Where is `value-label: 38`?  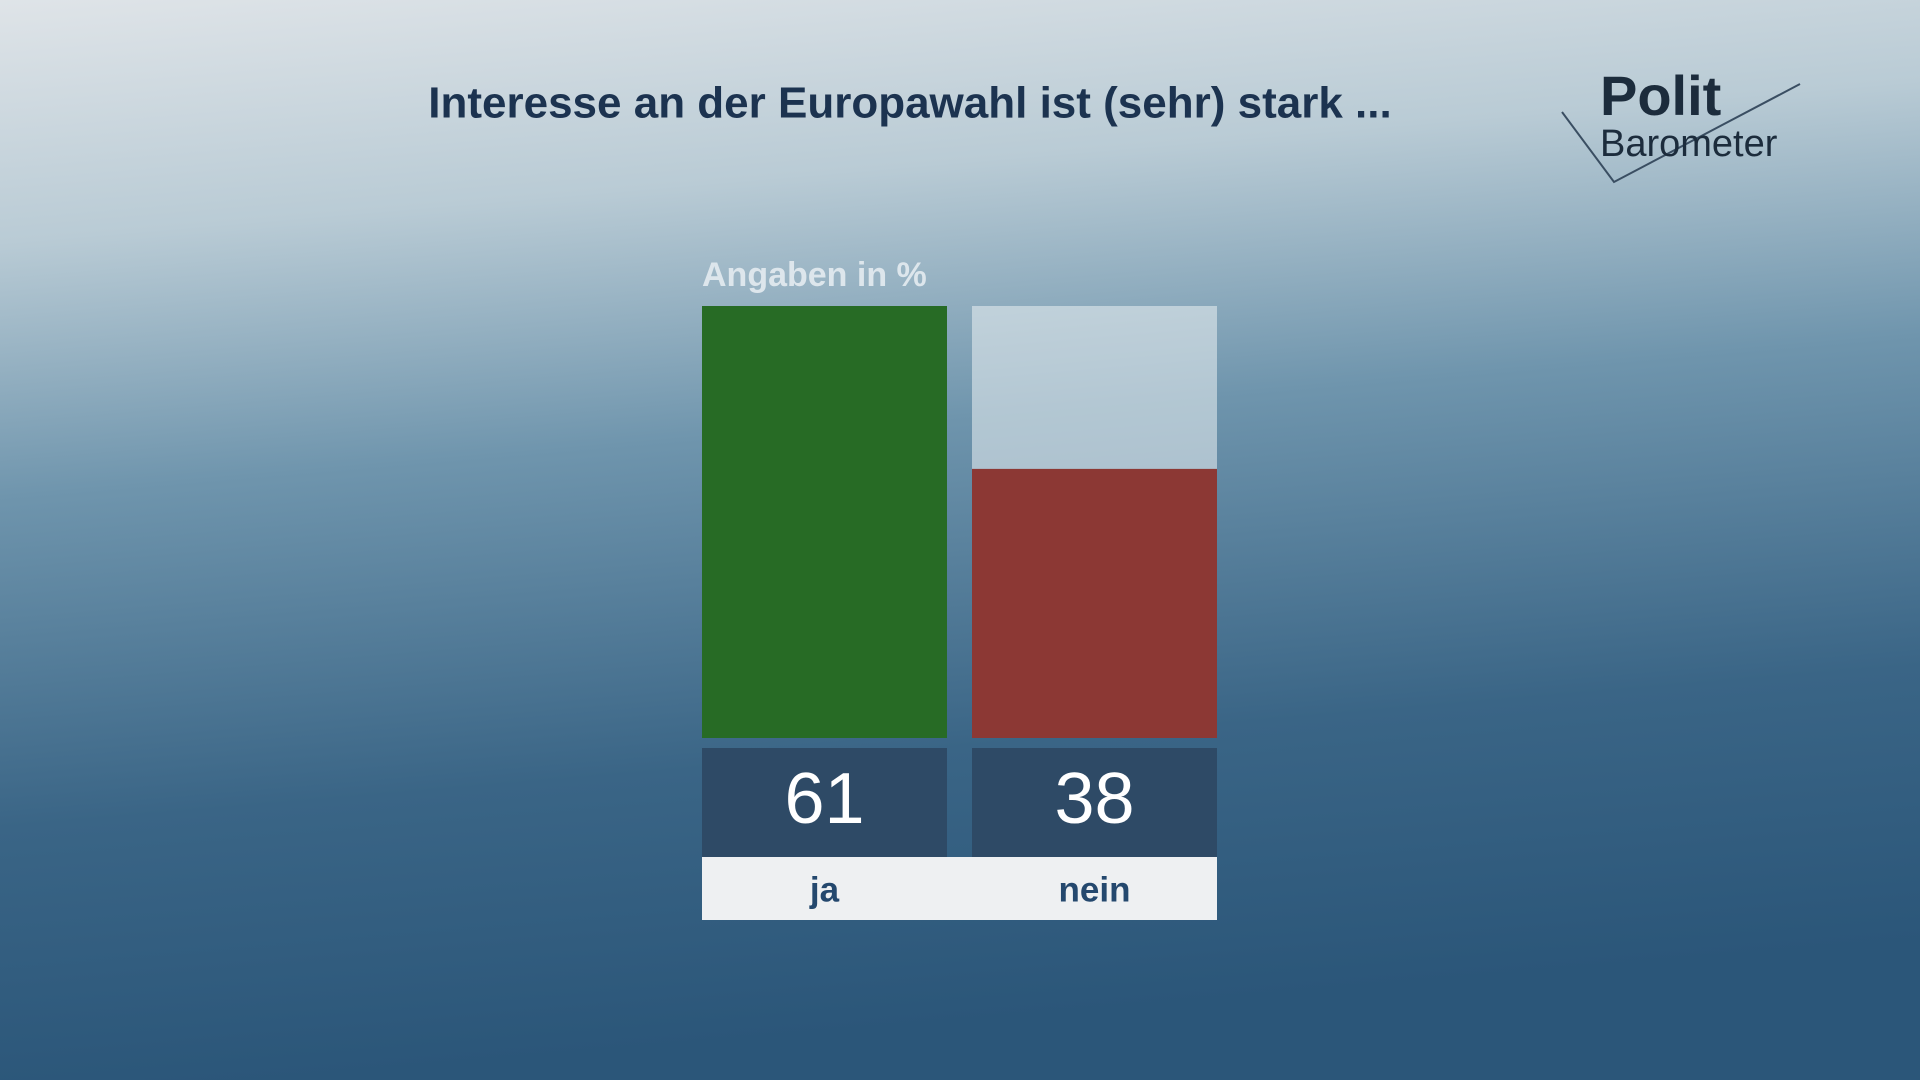 value-label: 38 is located at coordinates (1094, 799).